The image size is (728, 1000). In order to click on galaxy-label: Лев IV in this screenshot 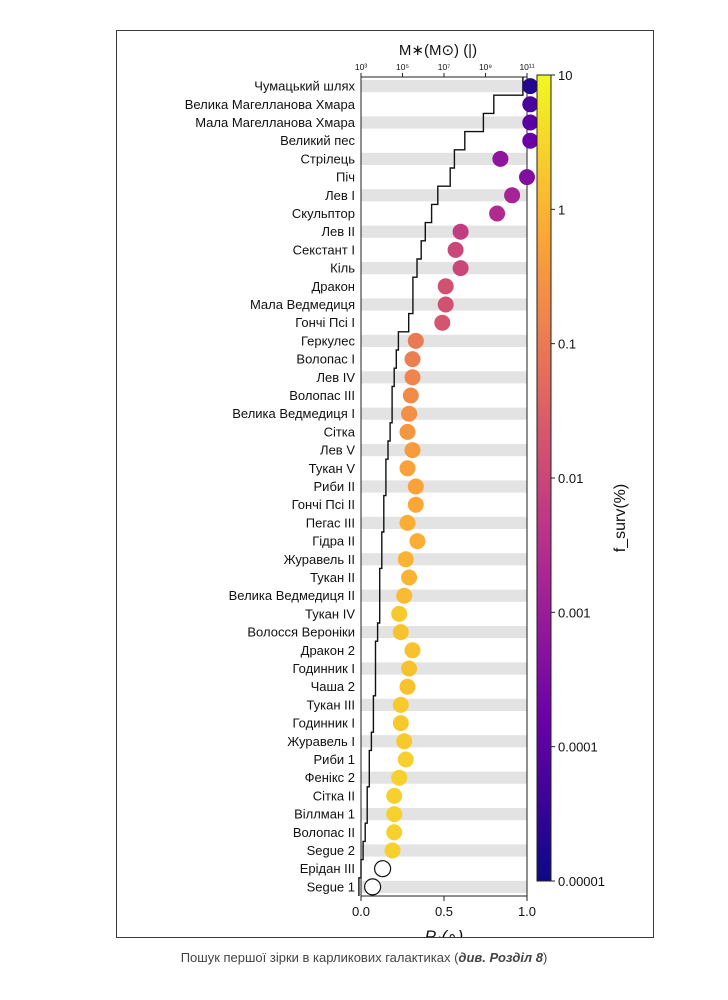, I will do `click(335, 377)`.